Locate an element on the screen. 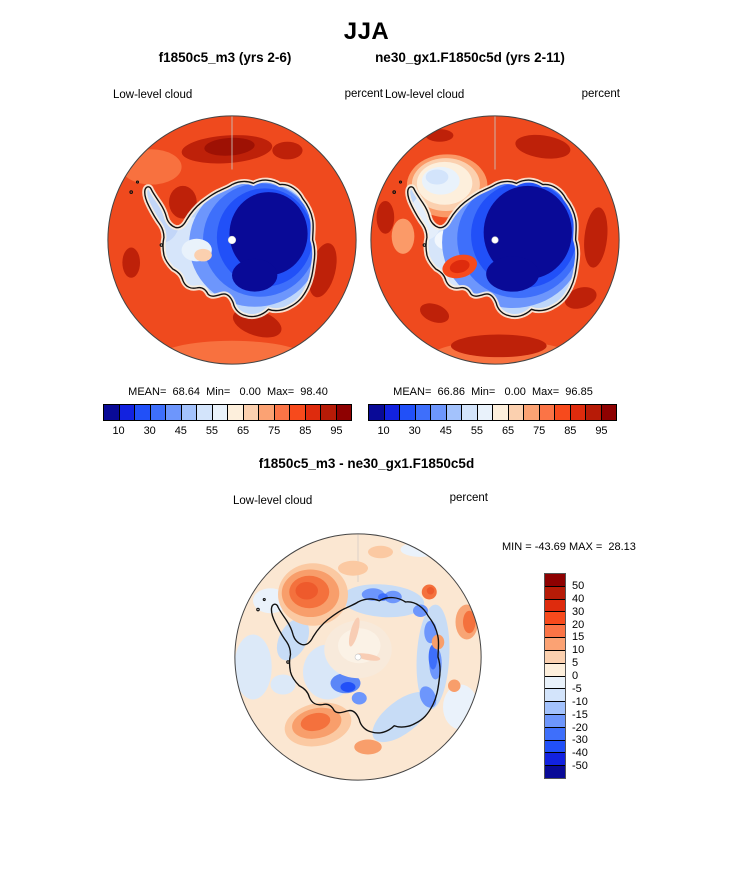 This screenshot has width=733, height=882. colorbar-boundary-label: -15 is located at coordinates (580, 714).